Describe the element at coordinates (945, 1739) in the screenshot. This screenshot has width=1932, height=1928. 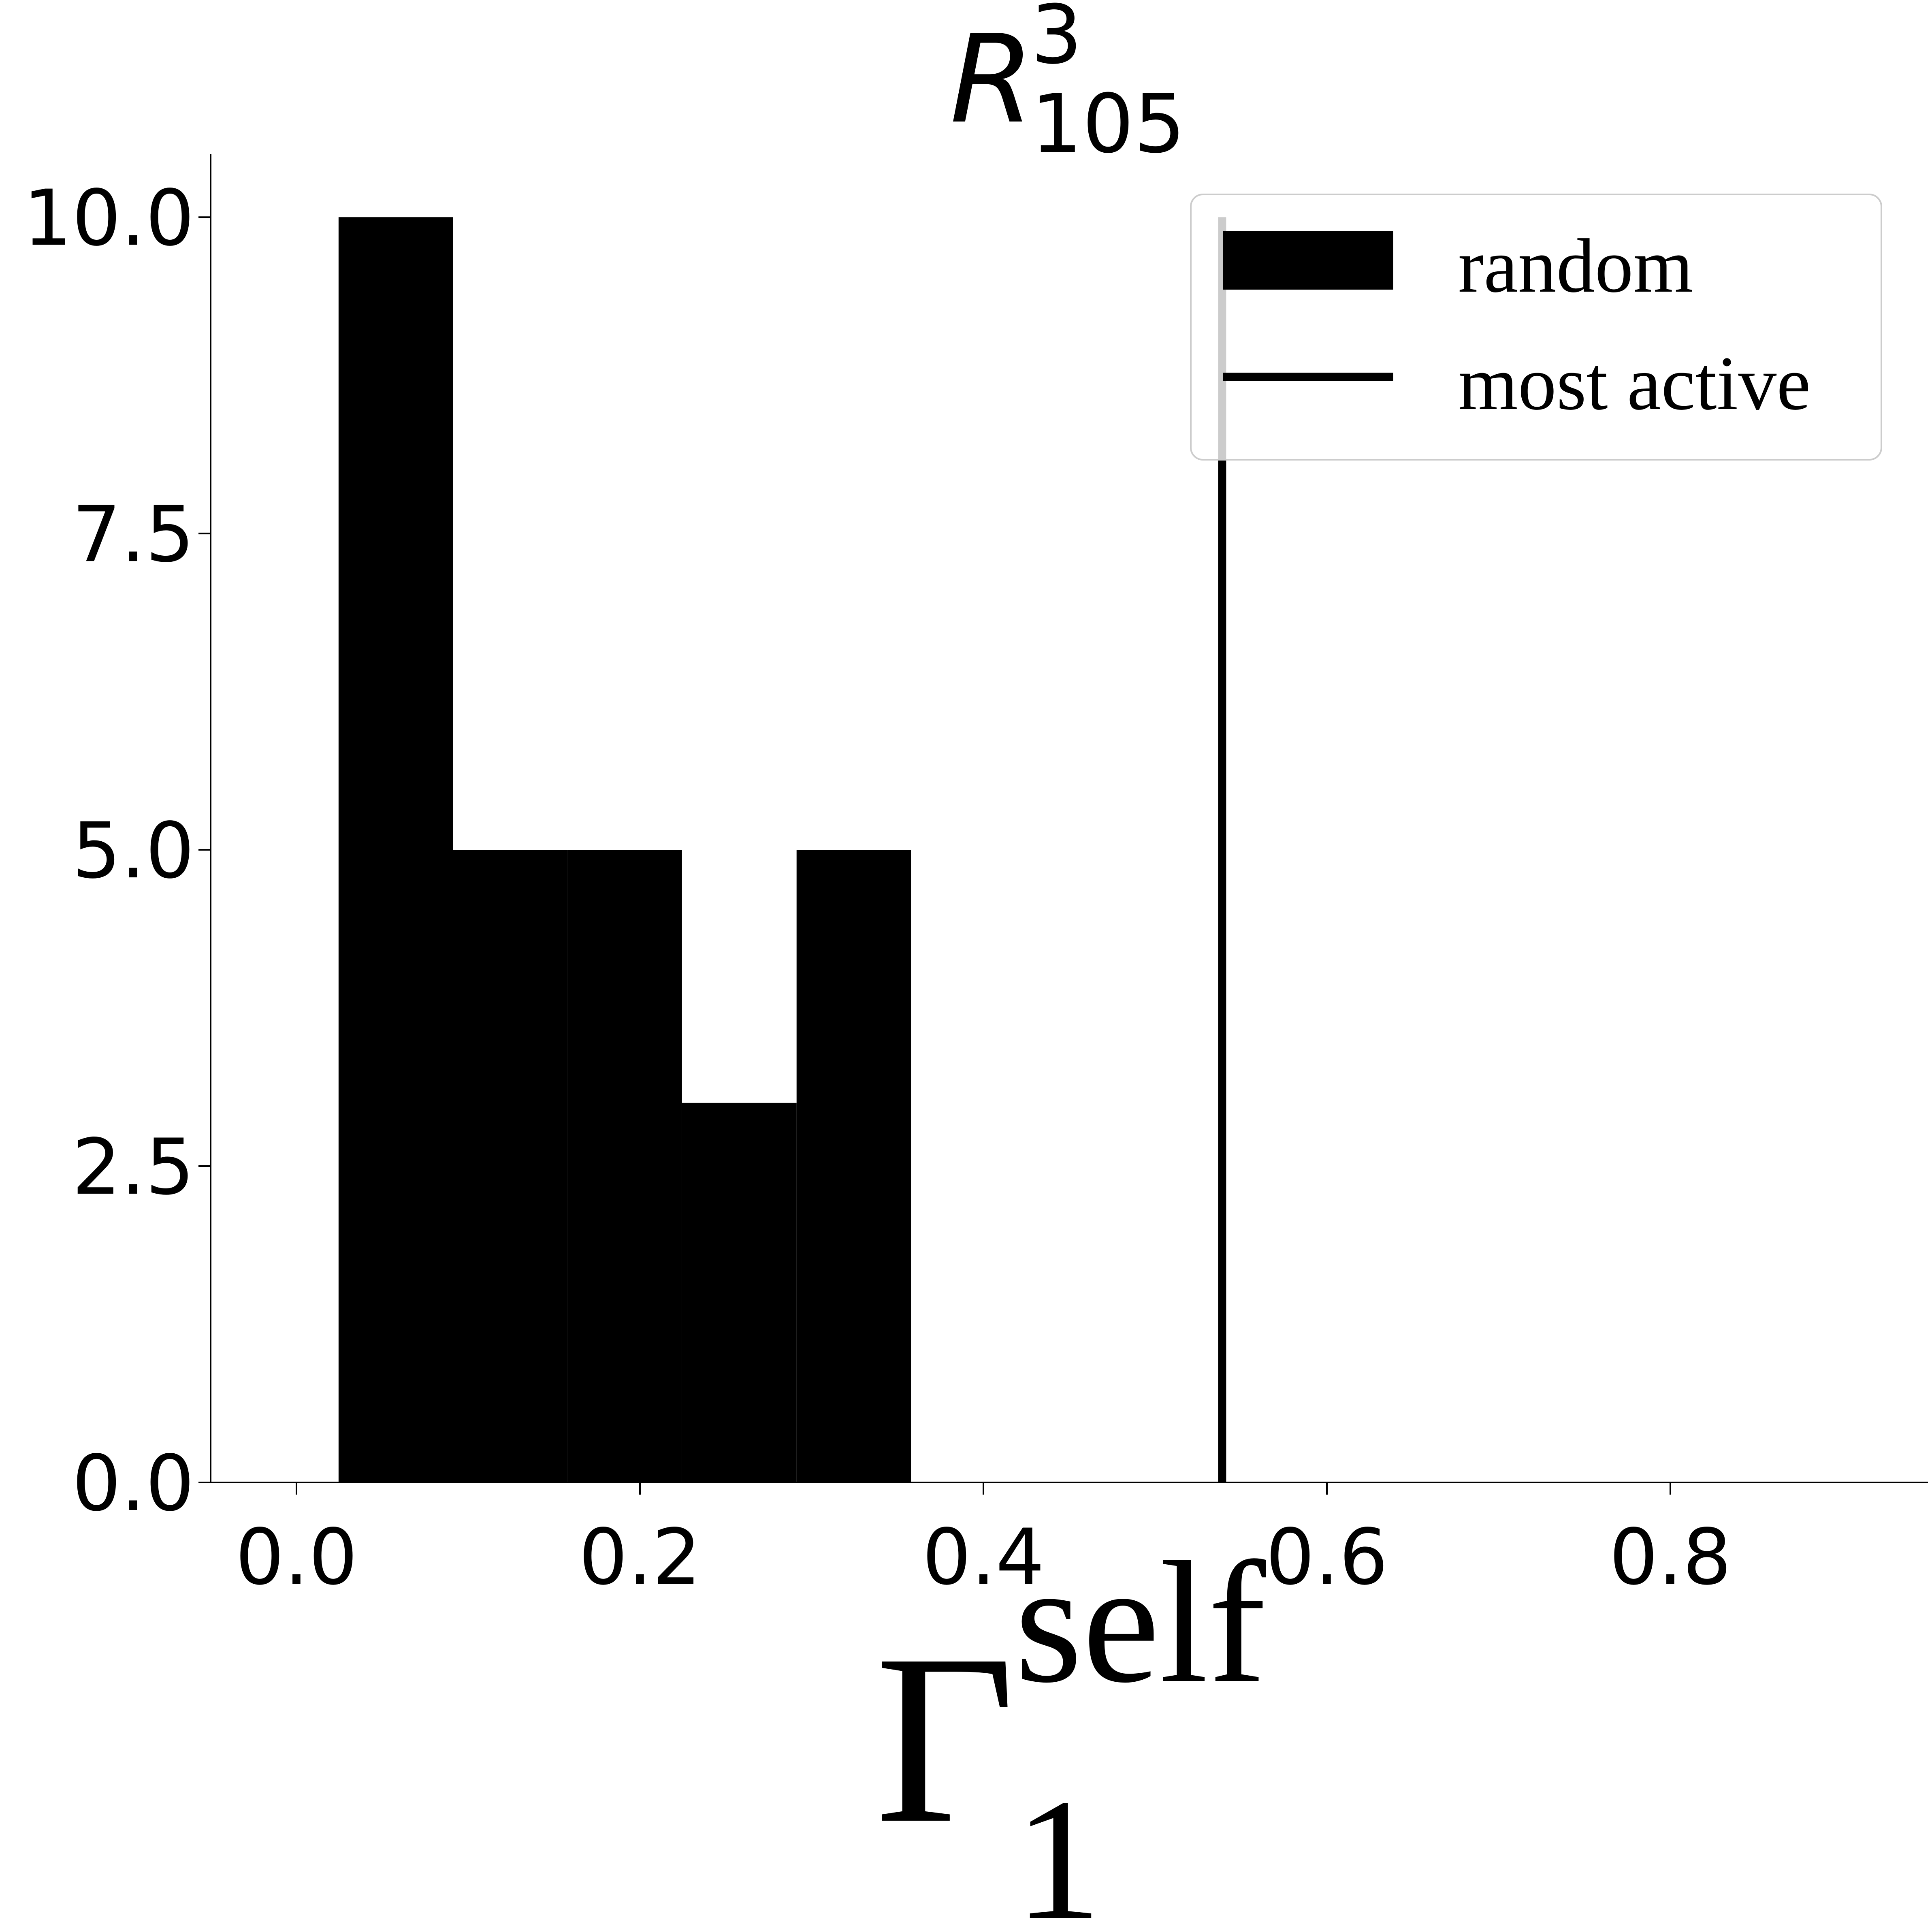
I see `x-axis-label-main: Γ` at that location.